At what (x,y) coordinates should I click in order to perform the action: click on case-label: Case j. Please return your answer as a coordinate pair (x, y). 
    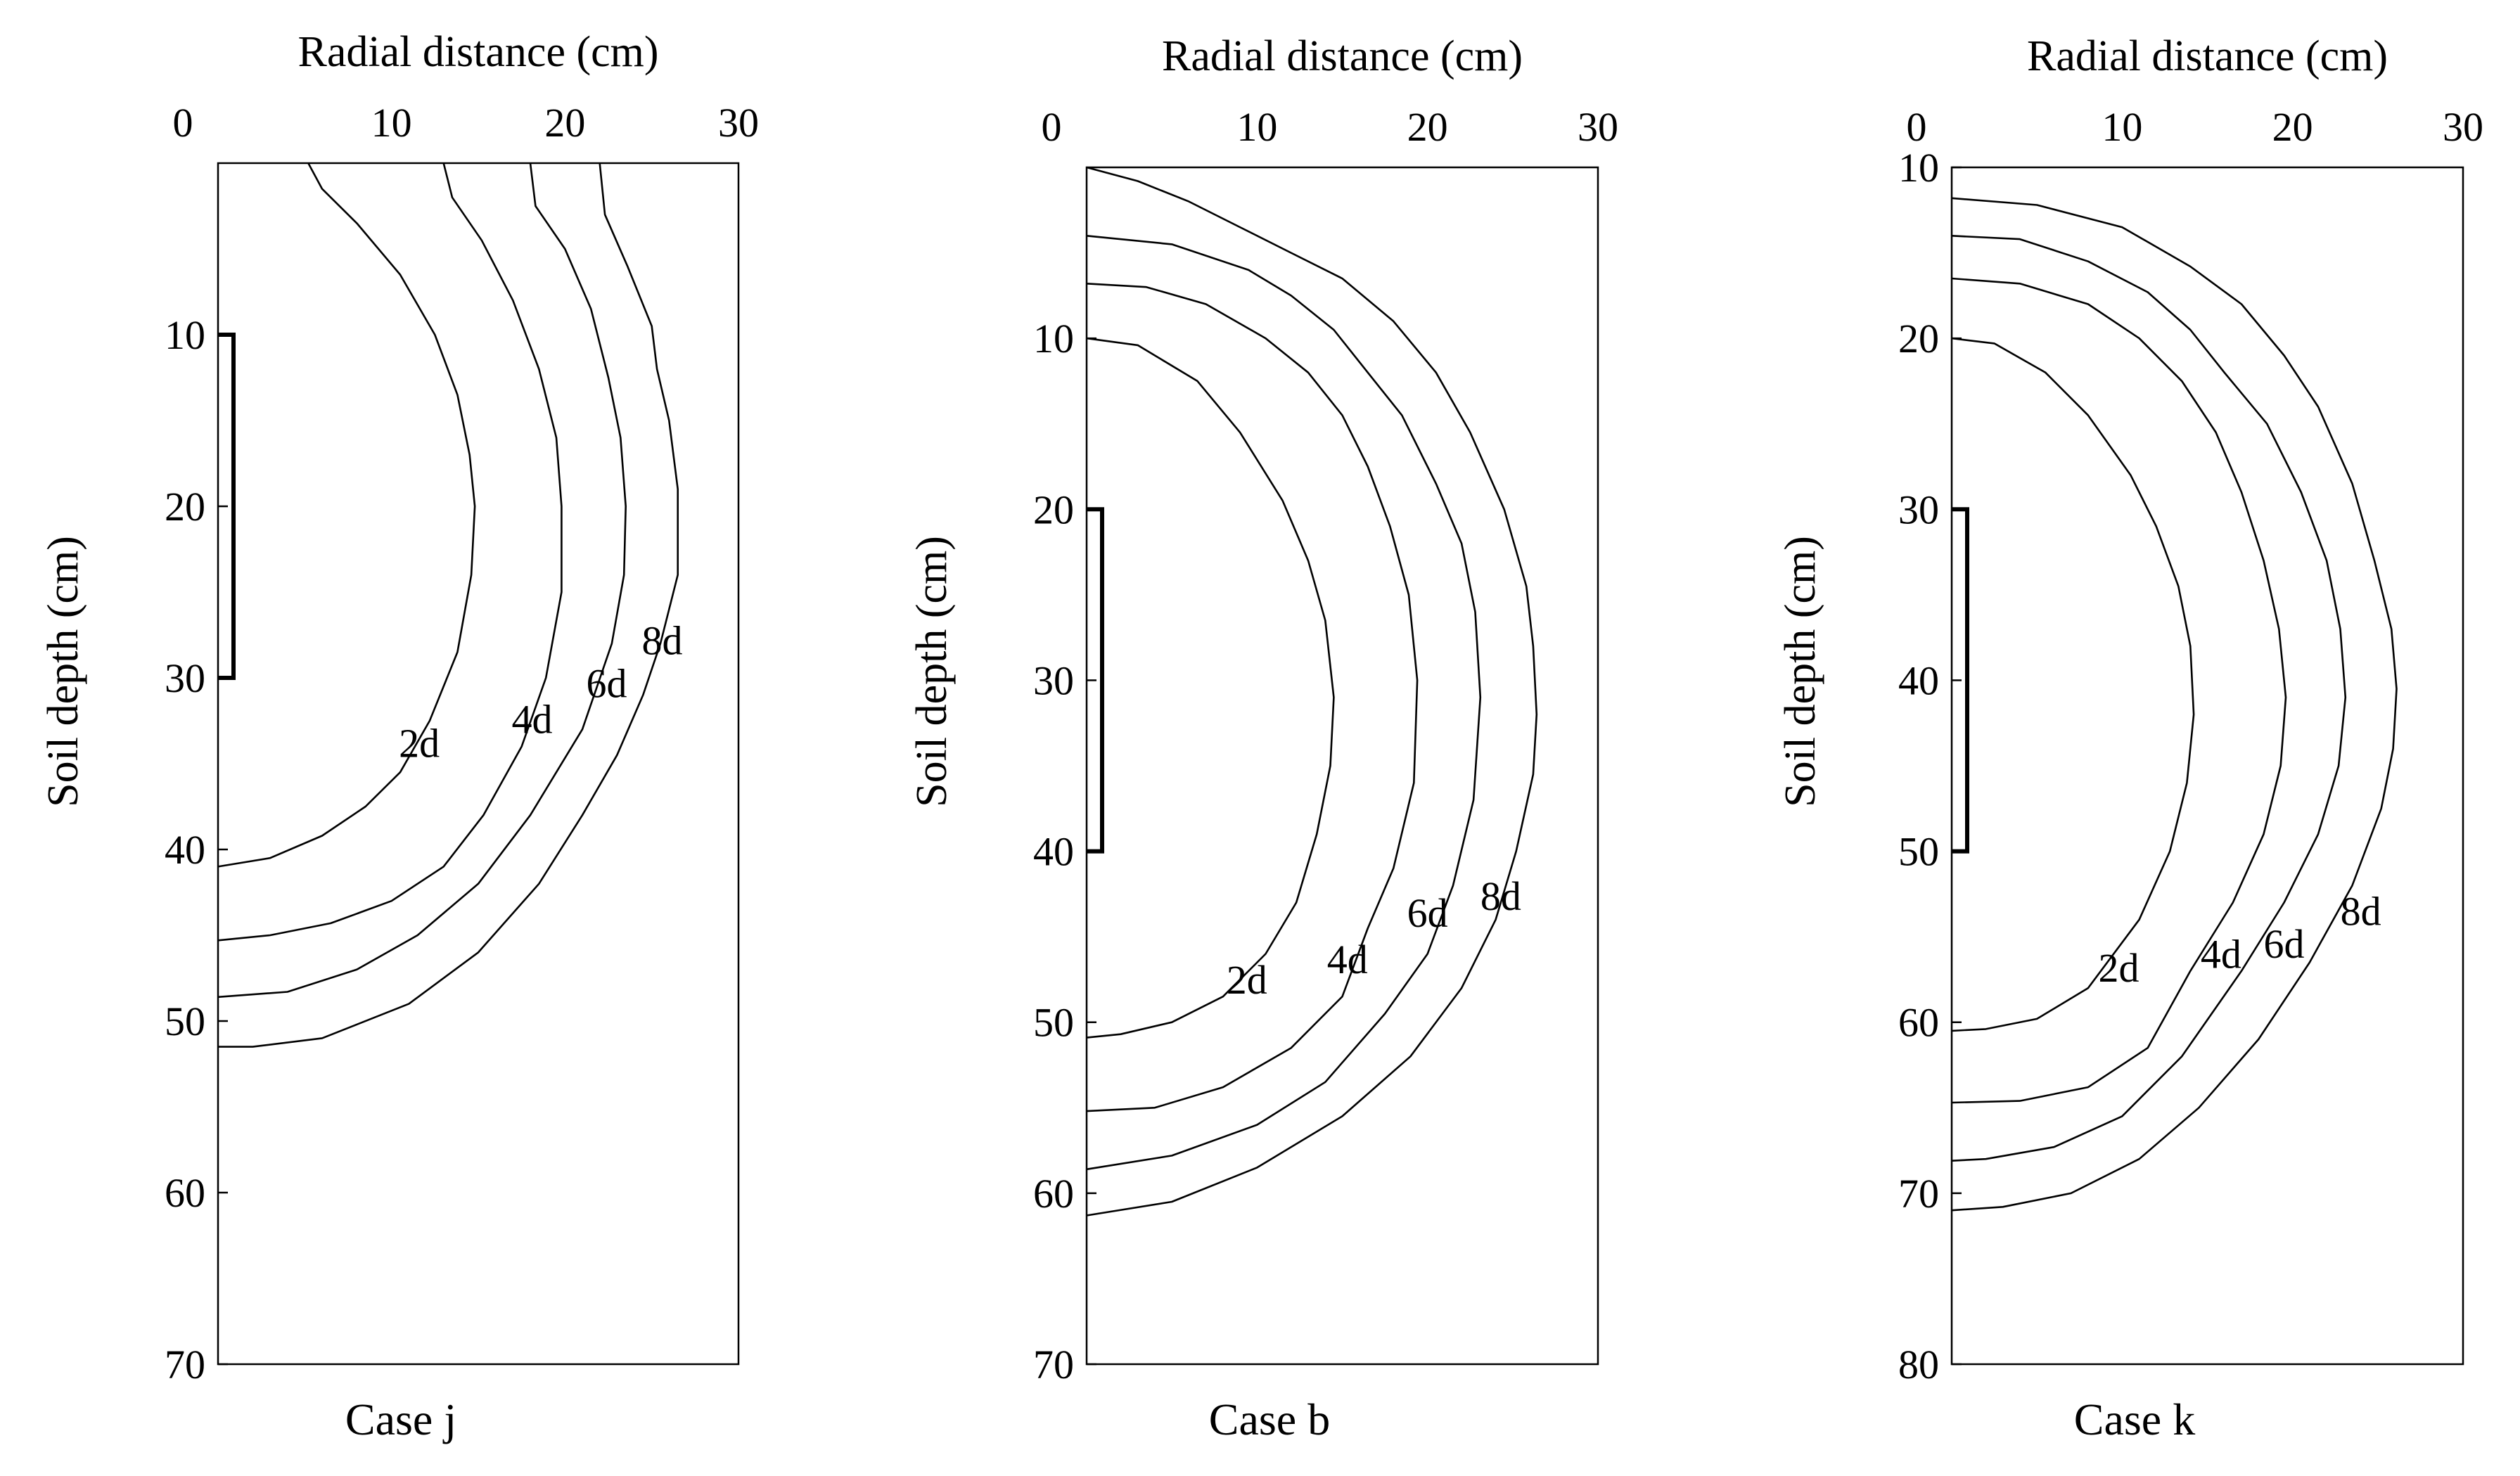
    Looking at the image, I should click on (400, 1419).